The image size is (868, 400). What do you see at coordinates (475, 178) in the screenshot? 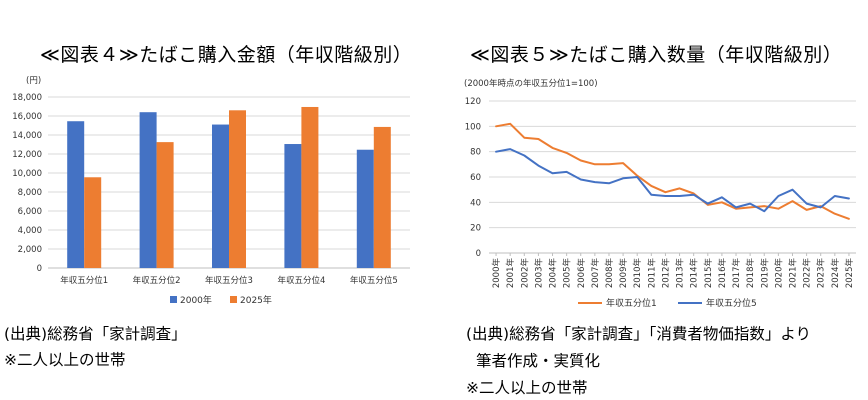
I see `y-tick-label: 60` at bounding box center [475, 178].